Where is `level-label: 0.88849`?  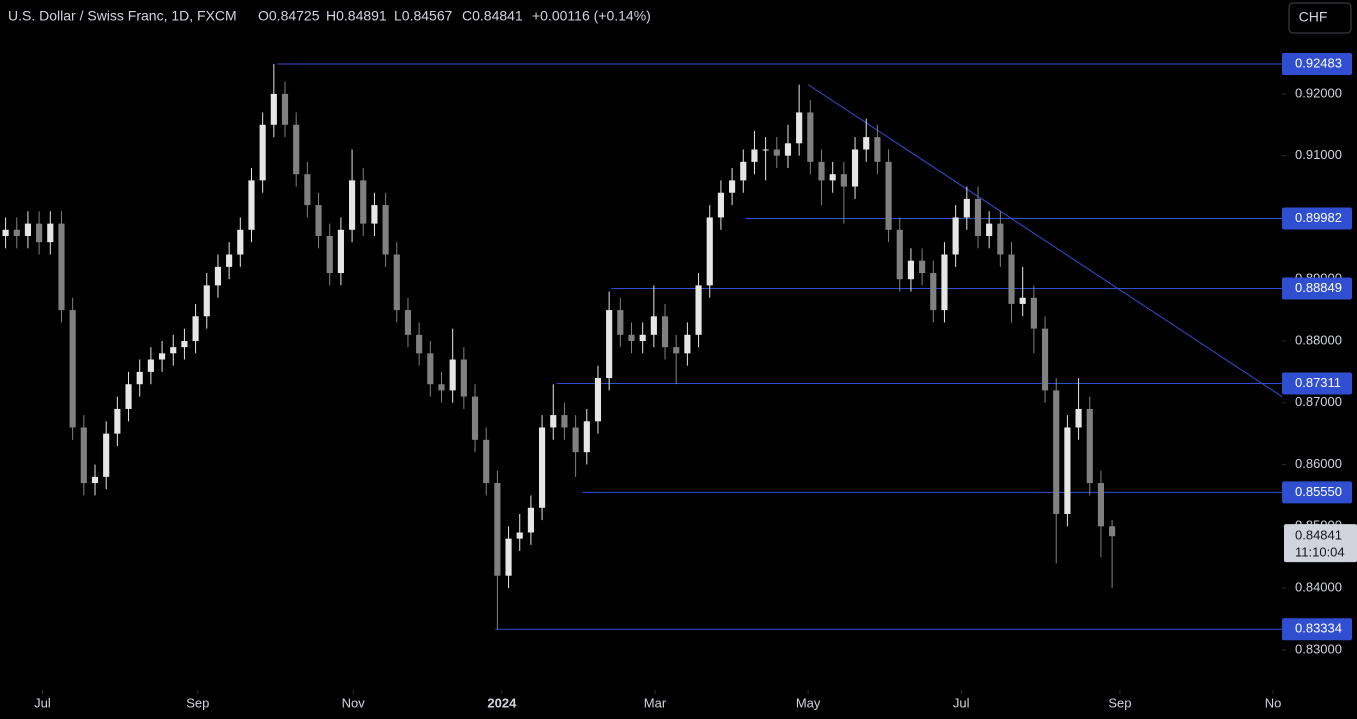 level-label: 0.88849 is located at coordinates (1318, 287).